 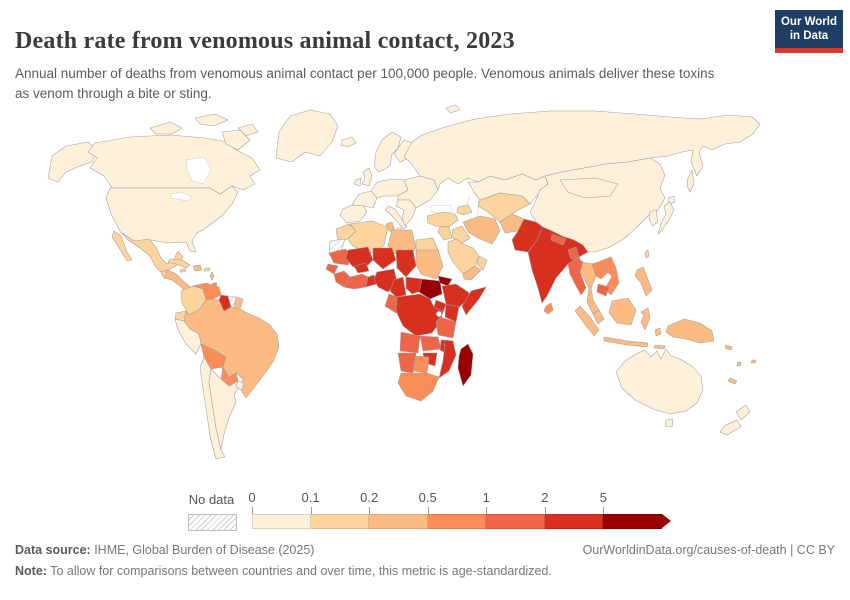 I want to click on country-turkey, so click(x=442, y=219).